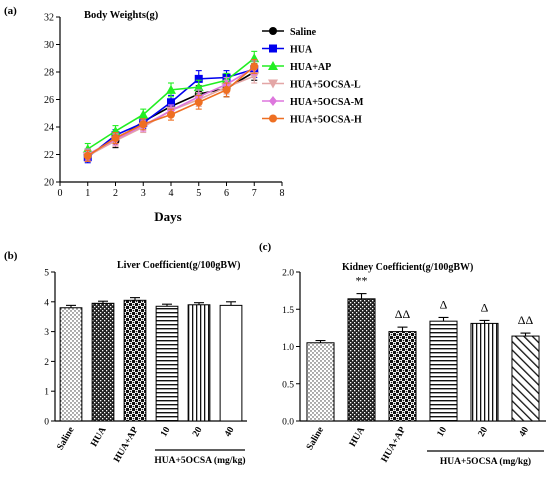  What do you see at coordinates (254, 193) in the screenshot?
I see `x-tick-label: 7` at bounding box center [254, 193].